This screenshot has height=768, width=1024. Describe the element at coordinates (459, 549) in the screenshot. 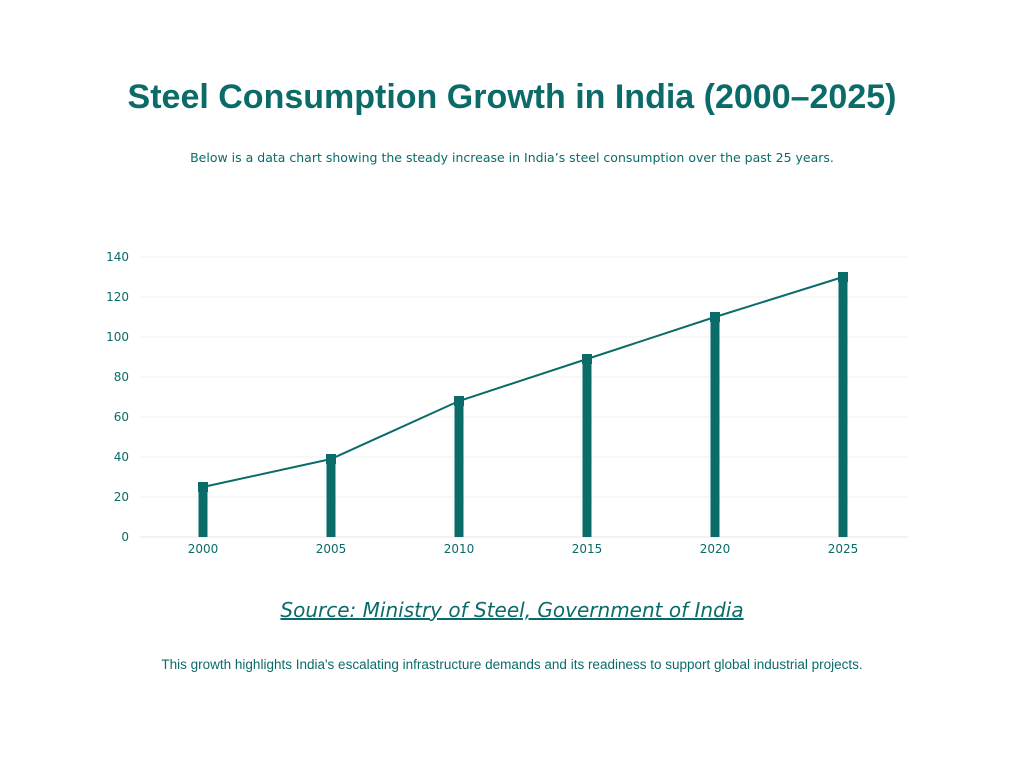

I see `x-tick-label: 2010` at that location.